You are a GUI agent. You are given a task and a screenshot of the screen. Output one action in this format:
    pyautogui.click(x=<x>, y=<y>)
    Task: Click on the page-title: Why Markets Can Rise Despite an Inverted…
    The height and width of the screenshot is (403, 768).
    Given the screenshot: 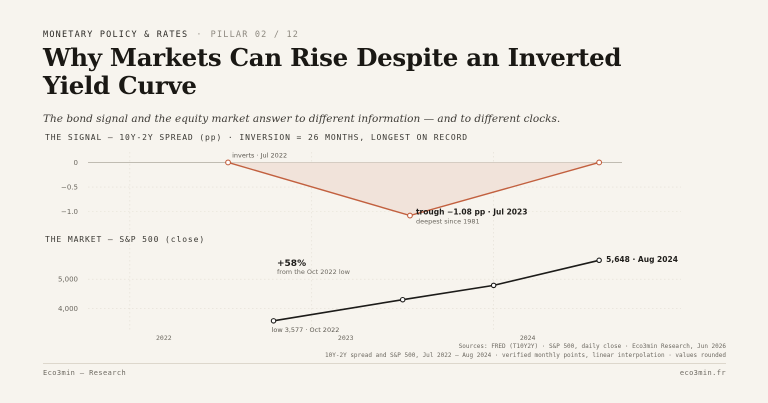 What is the action you would take?
    pyautogui.click(x=332, y=71)
    